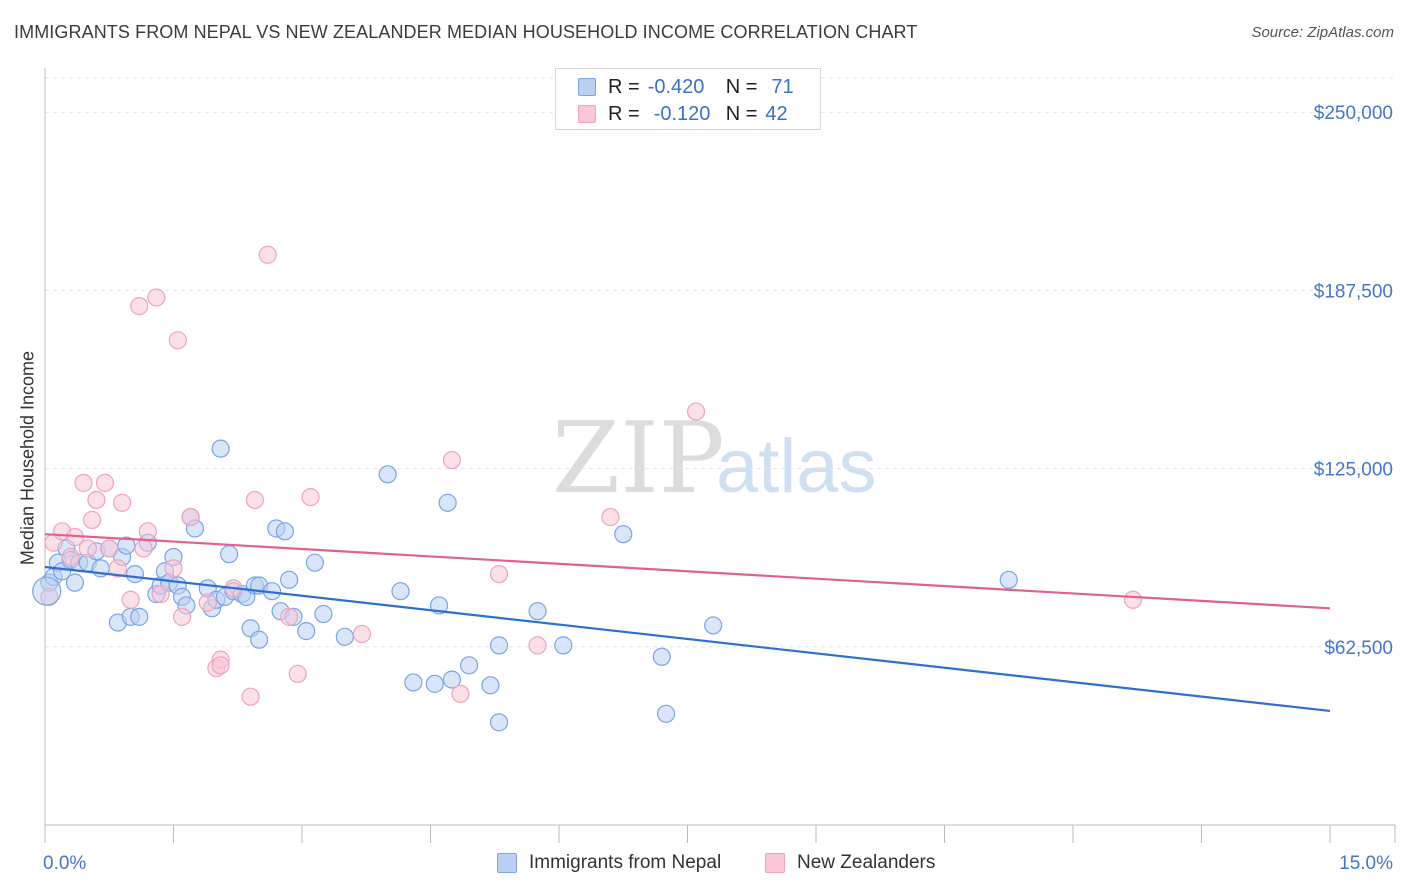  What do you see at coordinates (796, 466) in the screenshot?
I see `watermark-atlas: atlas` at bounding box center [796, 466].